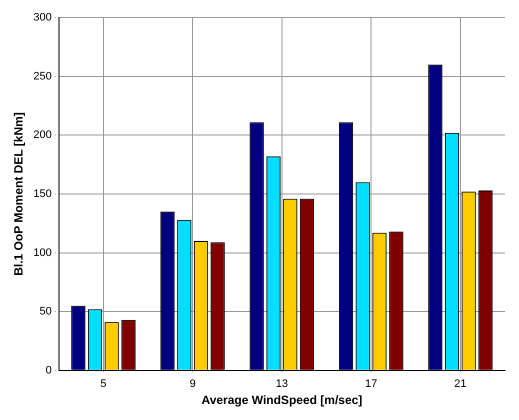  I want to click on y-tick-label: 50, so click(46, 312).